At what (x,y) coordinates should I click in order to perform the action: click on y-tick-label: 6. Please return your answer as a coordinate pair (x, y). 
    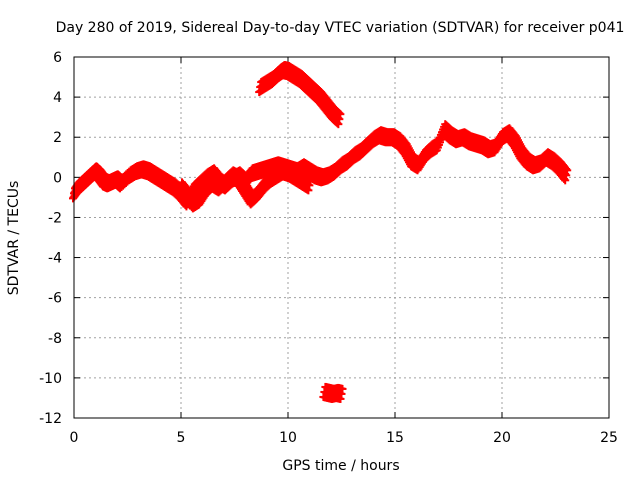
    Looking at the image, I should click on (57, 58).